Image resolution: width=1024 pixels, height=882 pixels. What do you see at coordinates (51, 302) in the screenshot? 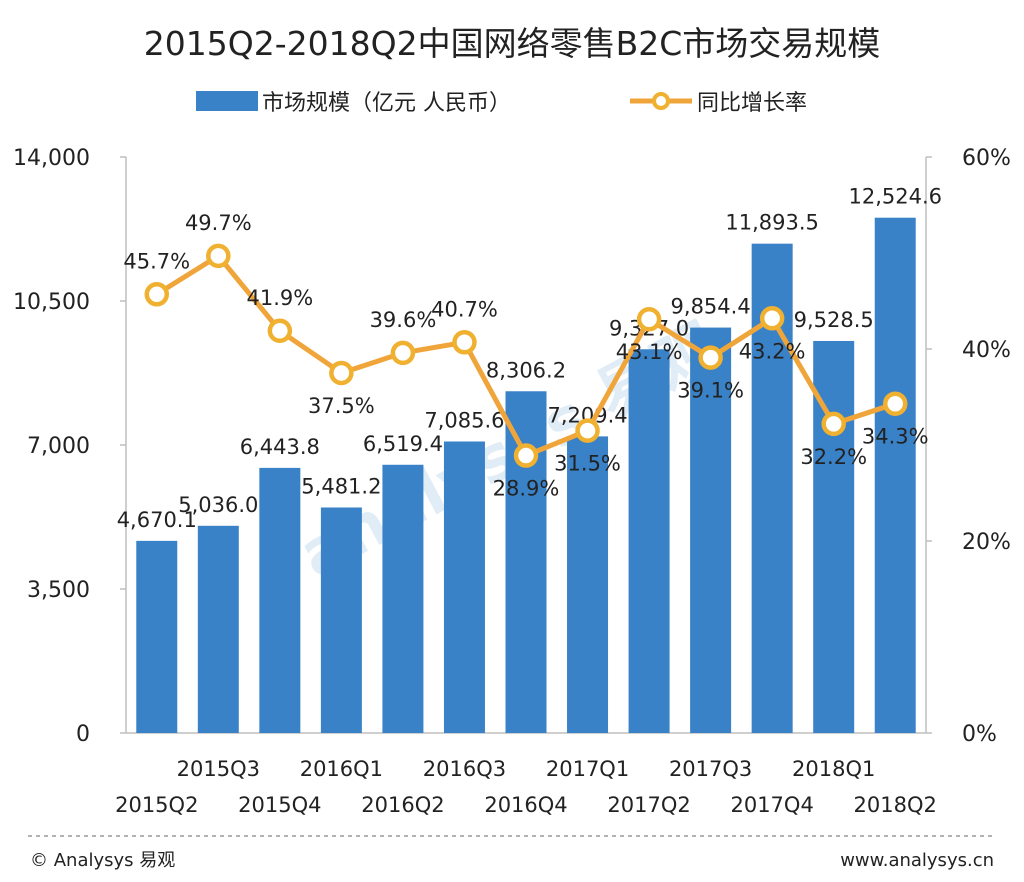
I see `y-left-tick-label: 10,500` at bounding box center [51, 302].